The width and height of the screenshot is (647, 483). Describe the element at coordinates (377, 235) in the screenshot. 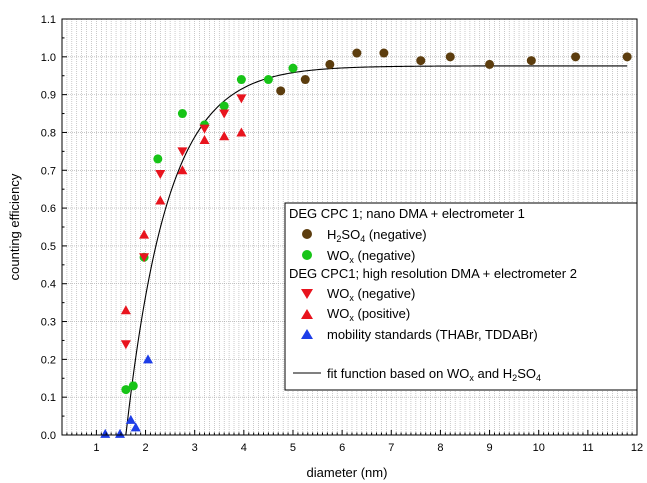

I see `legend-label-h2so4: H2SO4 (negative)` at that location.